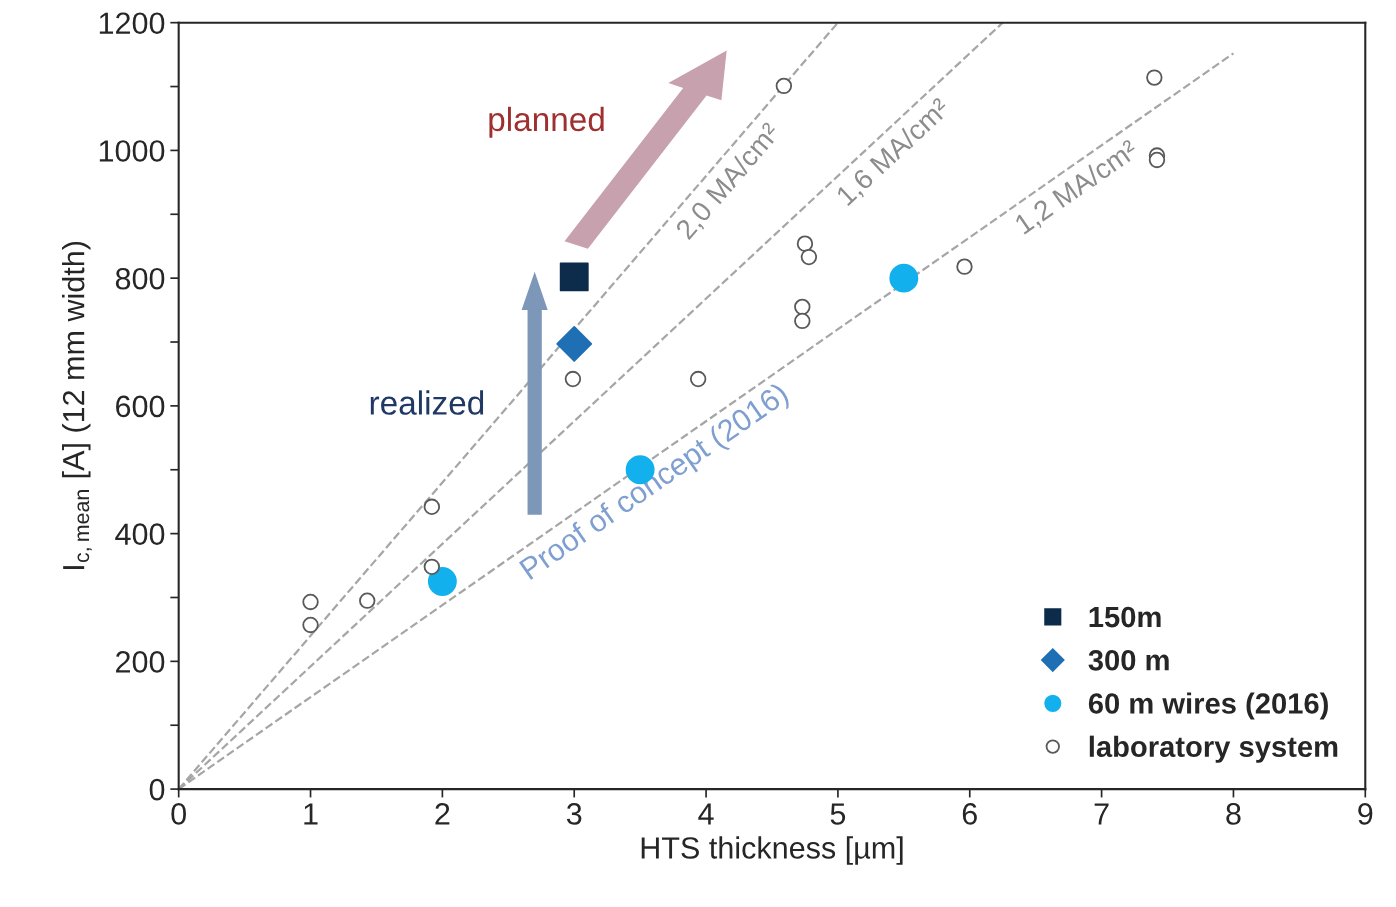 This screenshot has width=1396, height=907. Describe the element at coordinates (77, 405) in the screenshot. I see `y-axis-title: I$_{c,mean}$ [A] (12 mm width)` at that location.